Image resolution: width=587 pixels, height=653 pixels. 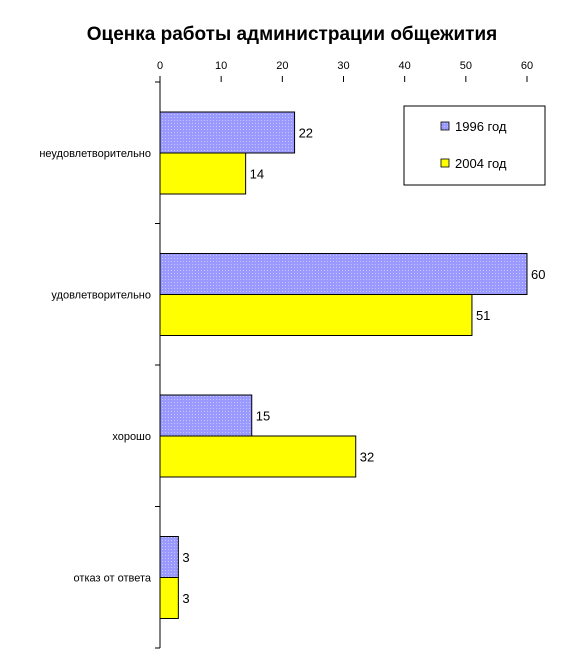 I want to click on legend-label-2004: 2004 год, so click(x=481, y=163).